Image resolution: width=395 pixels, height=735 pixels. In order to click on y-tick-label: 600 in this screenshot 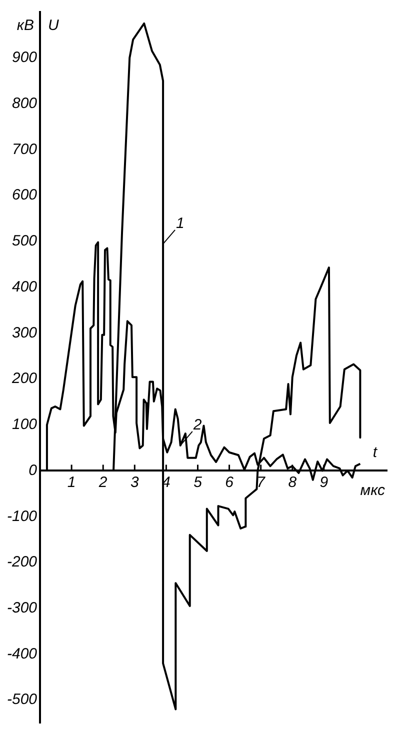, I will do `click(25, 195)`.